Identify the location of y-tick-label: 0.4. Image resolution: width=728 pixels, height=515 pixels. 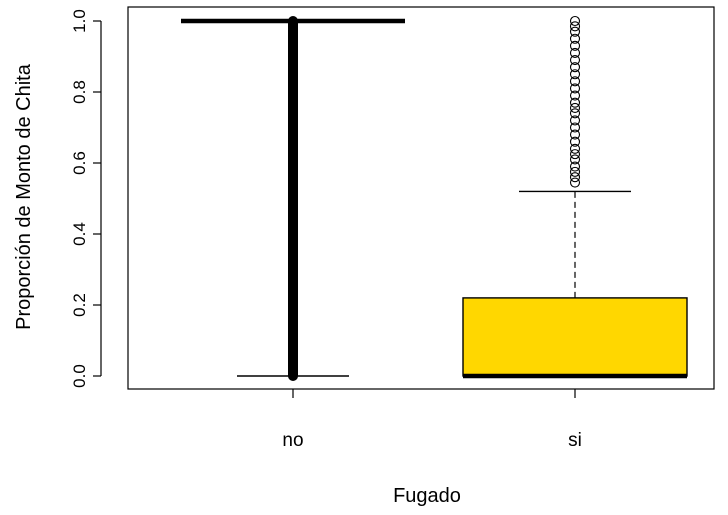
(79, 234).